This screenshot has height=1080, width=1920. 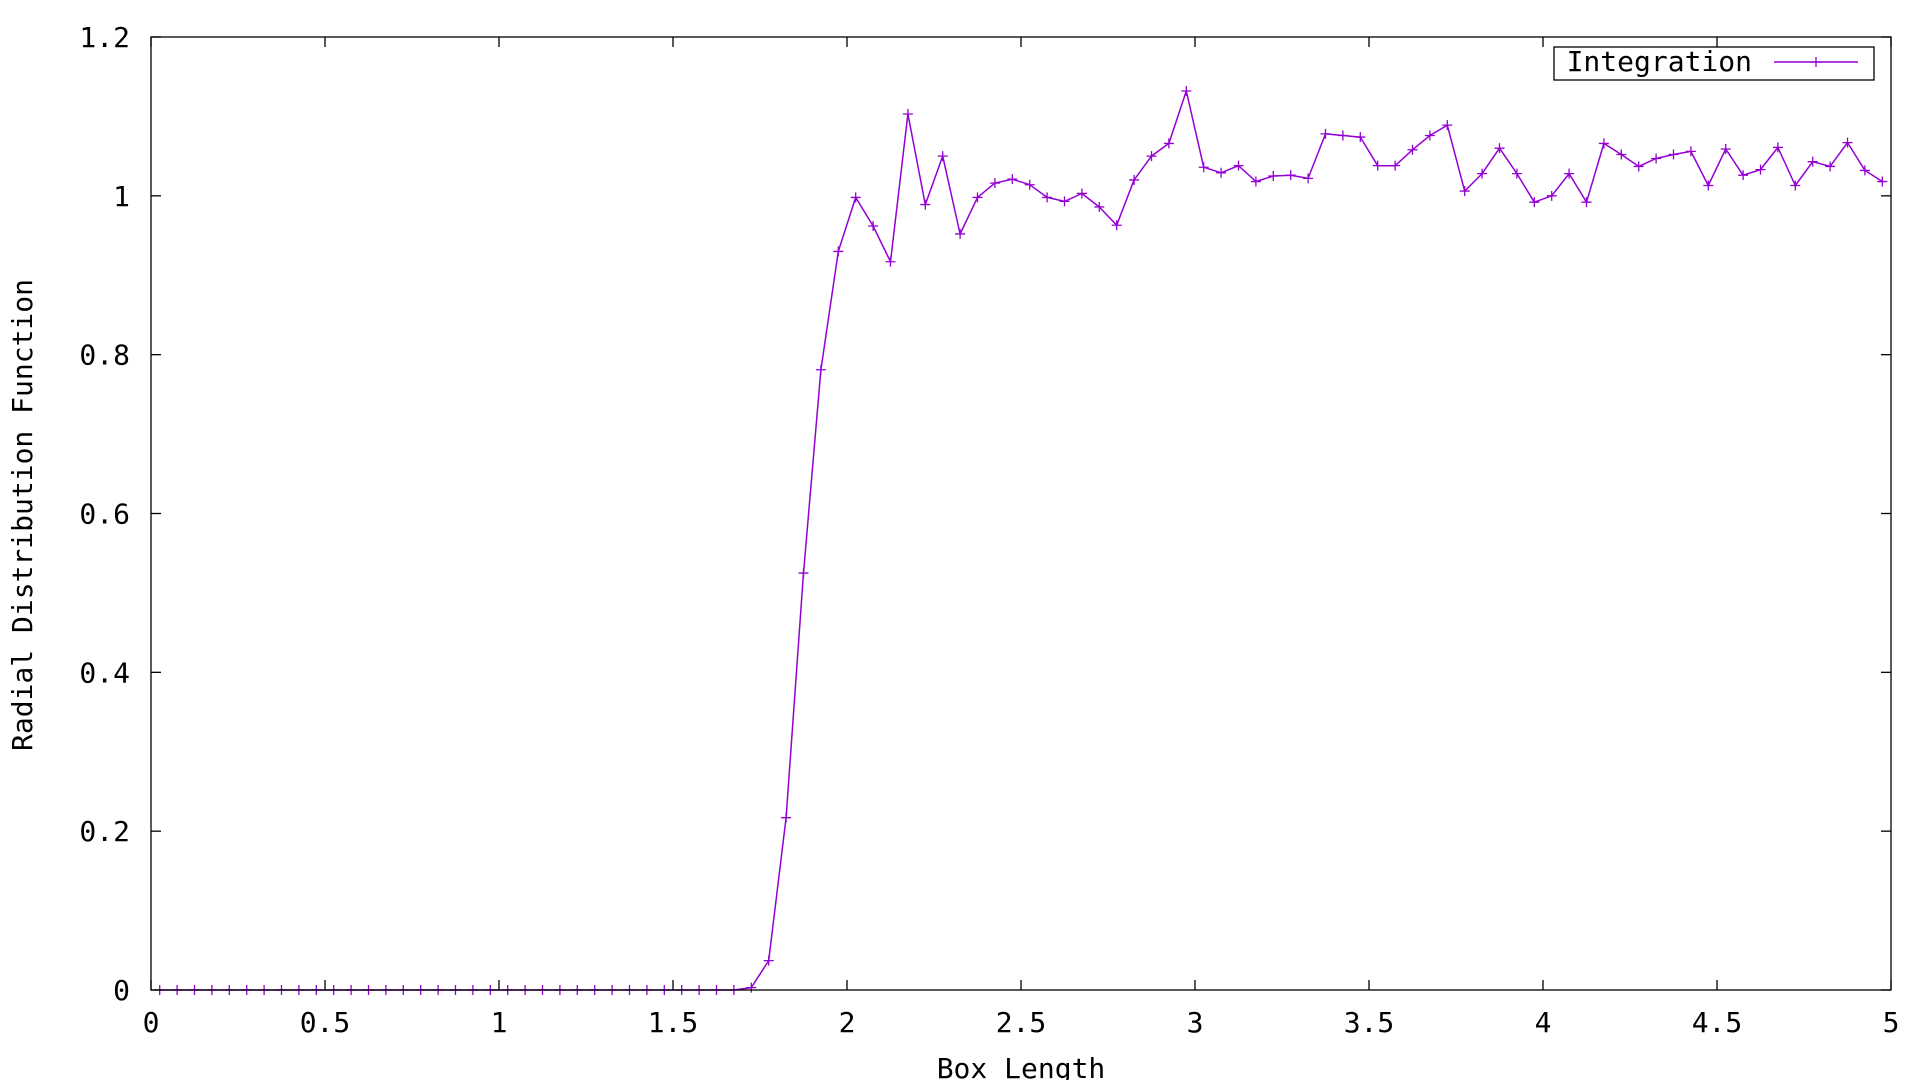 What do you see at coordinates (1717, 1022) in the screenshot?
I see `x-tick-label: 4.5` at bounding box center [1717, 1022].